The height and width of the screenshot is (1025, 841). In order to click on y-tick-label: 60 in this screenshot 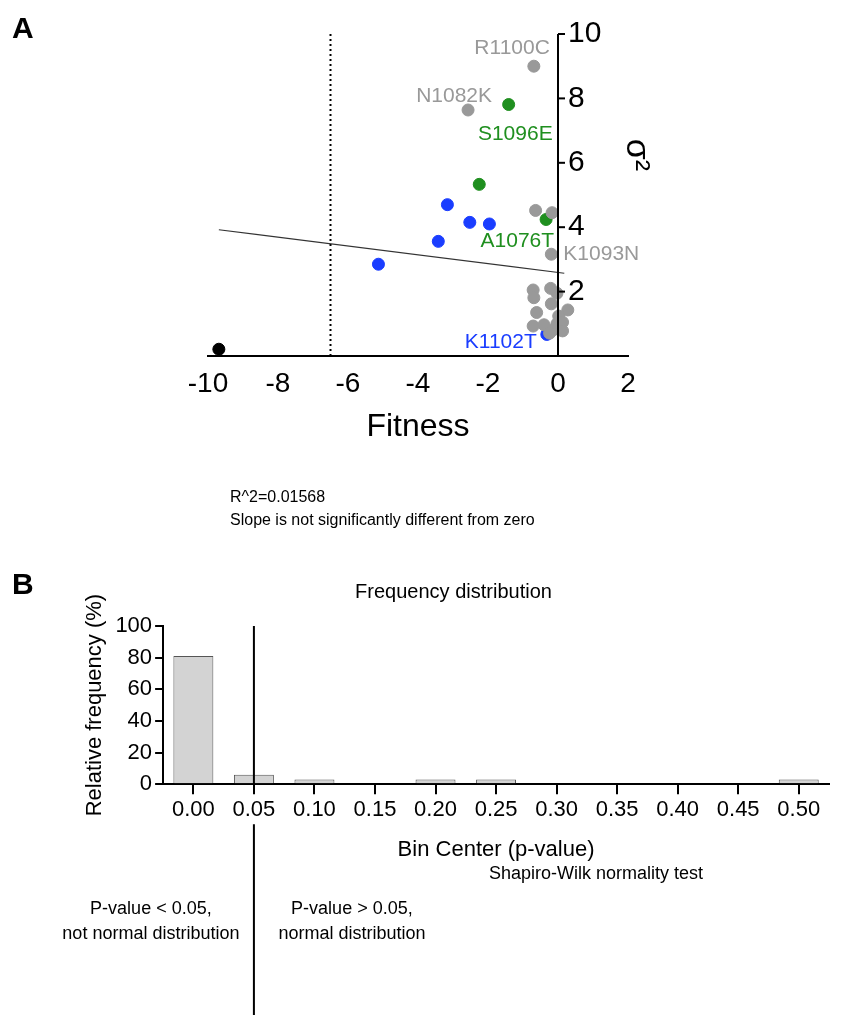, I will do `click(140, 688)`.